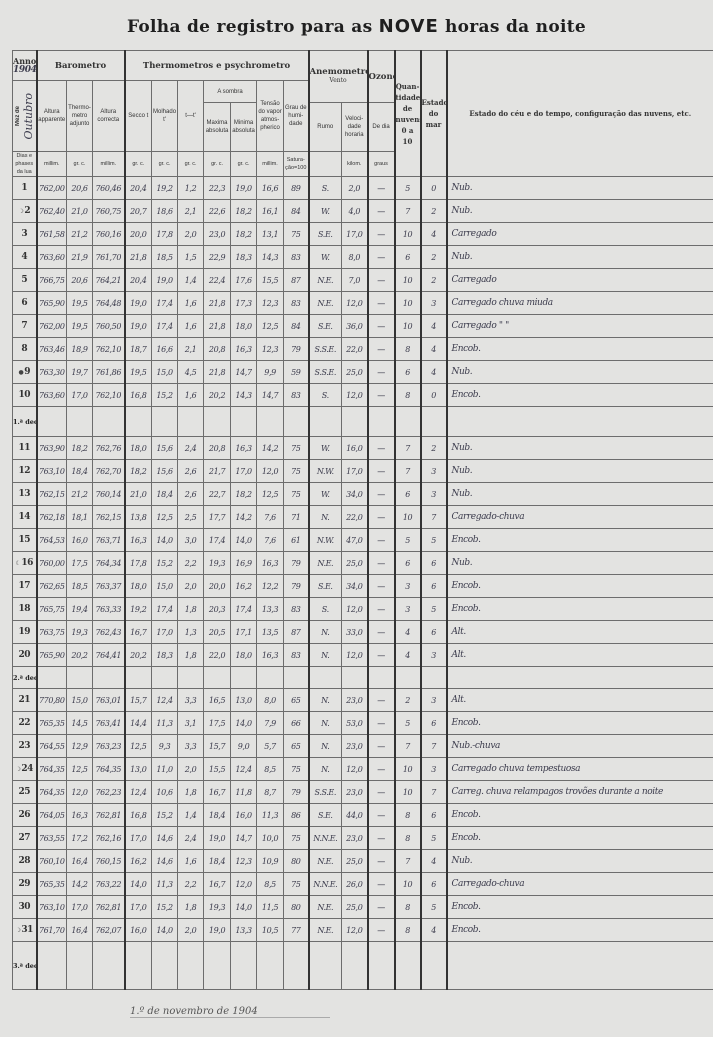 This screenshot has width=713, height=1037. Describe the element at coordinates (79, 723) in the screenshot. I see `value-cell: 14,5` at that location.